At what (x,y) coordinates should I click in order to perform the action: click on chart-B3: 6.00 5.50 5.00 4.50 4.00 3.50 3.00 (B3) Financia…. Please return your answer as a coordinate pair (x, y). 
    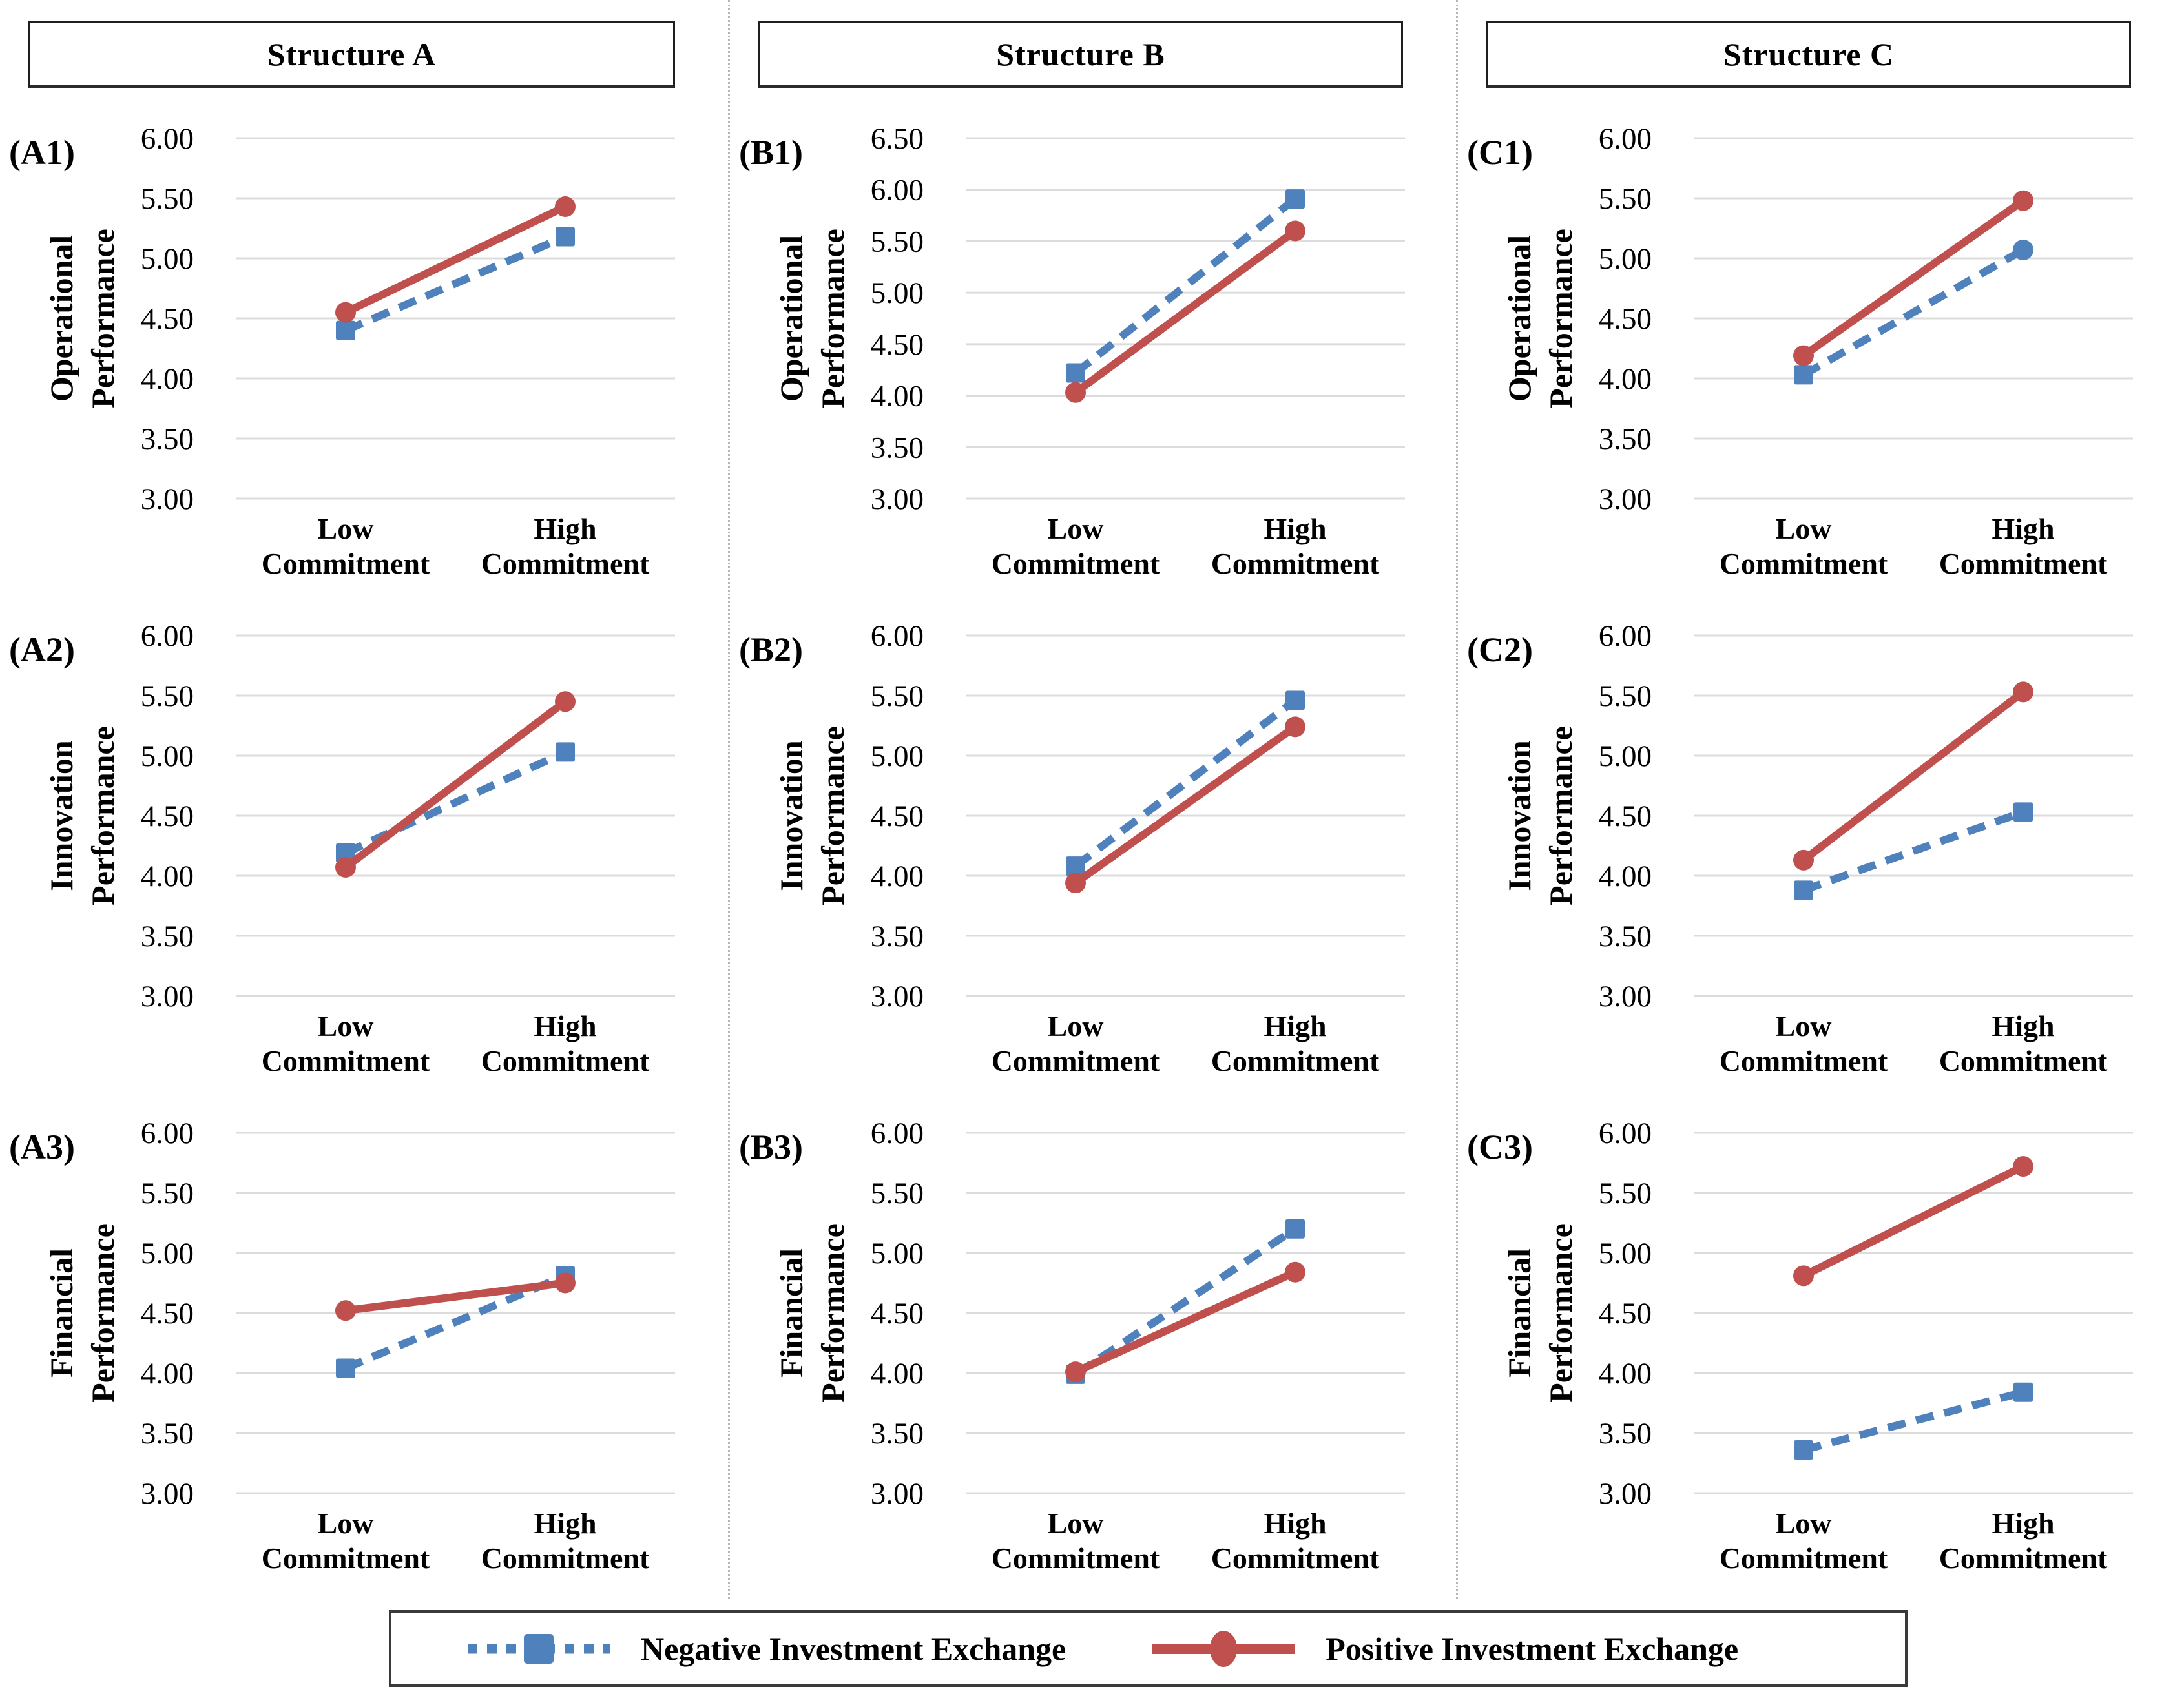
    Looking at the image, I should click on (1094, 1350).